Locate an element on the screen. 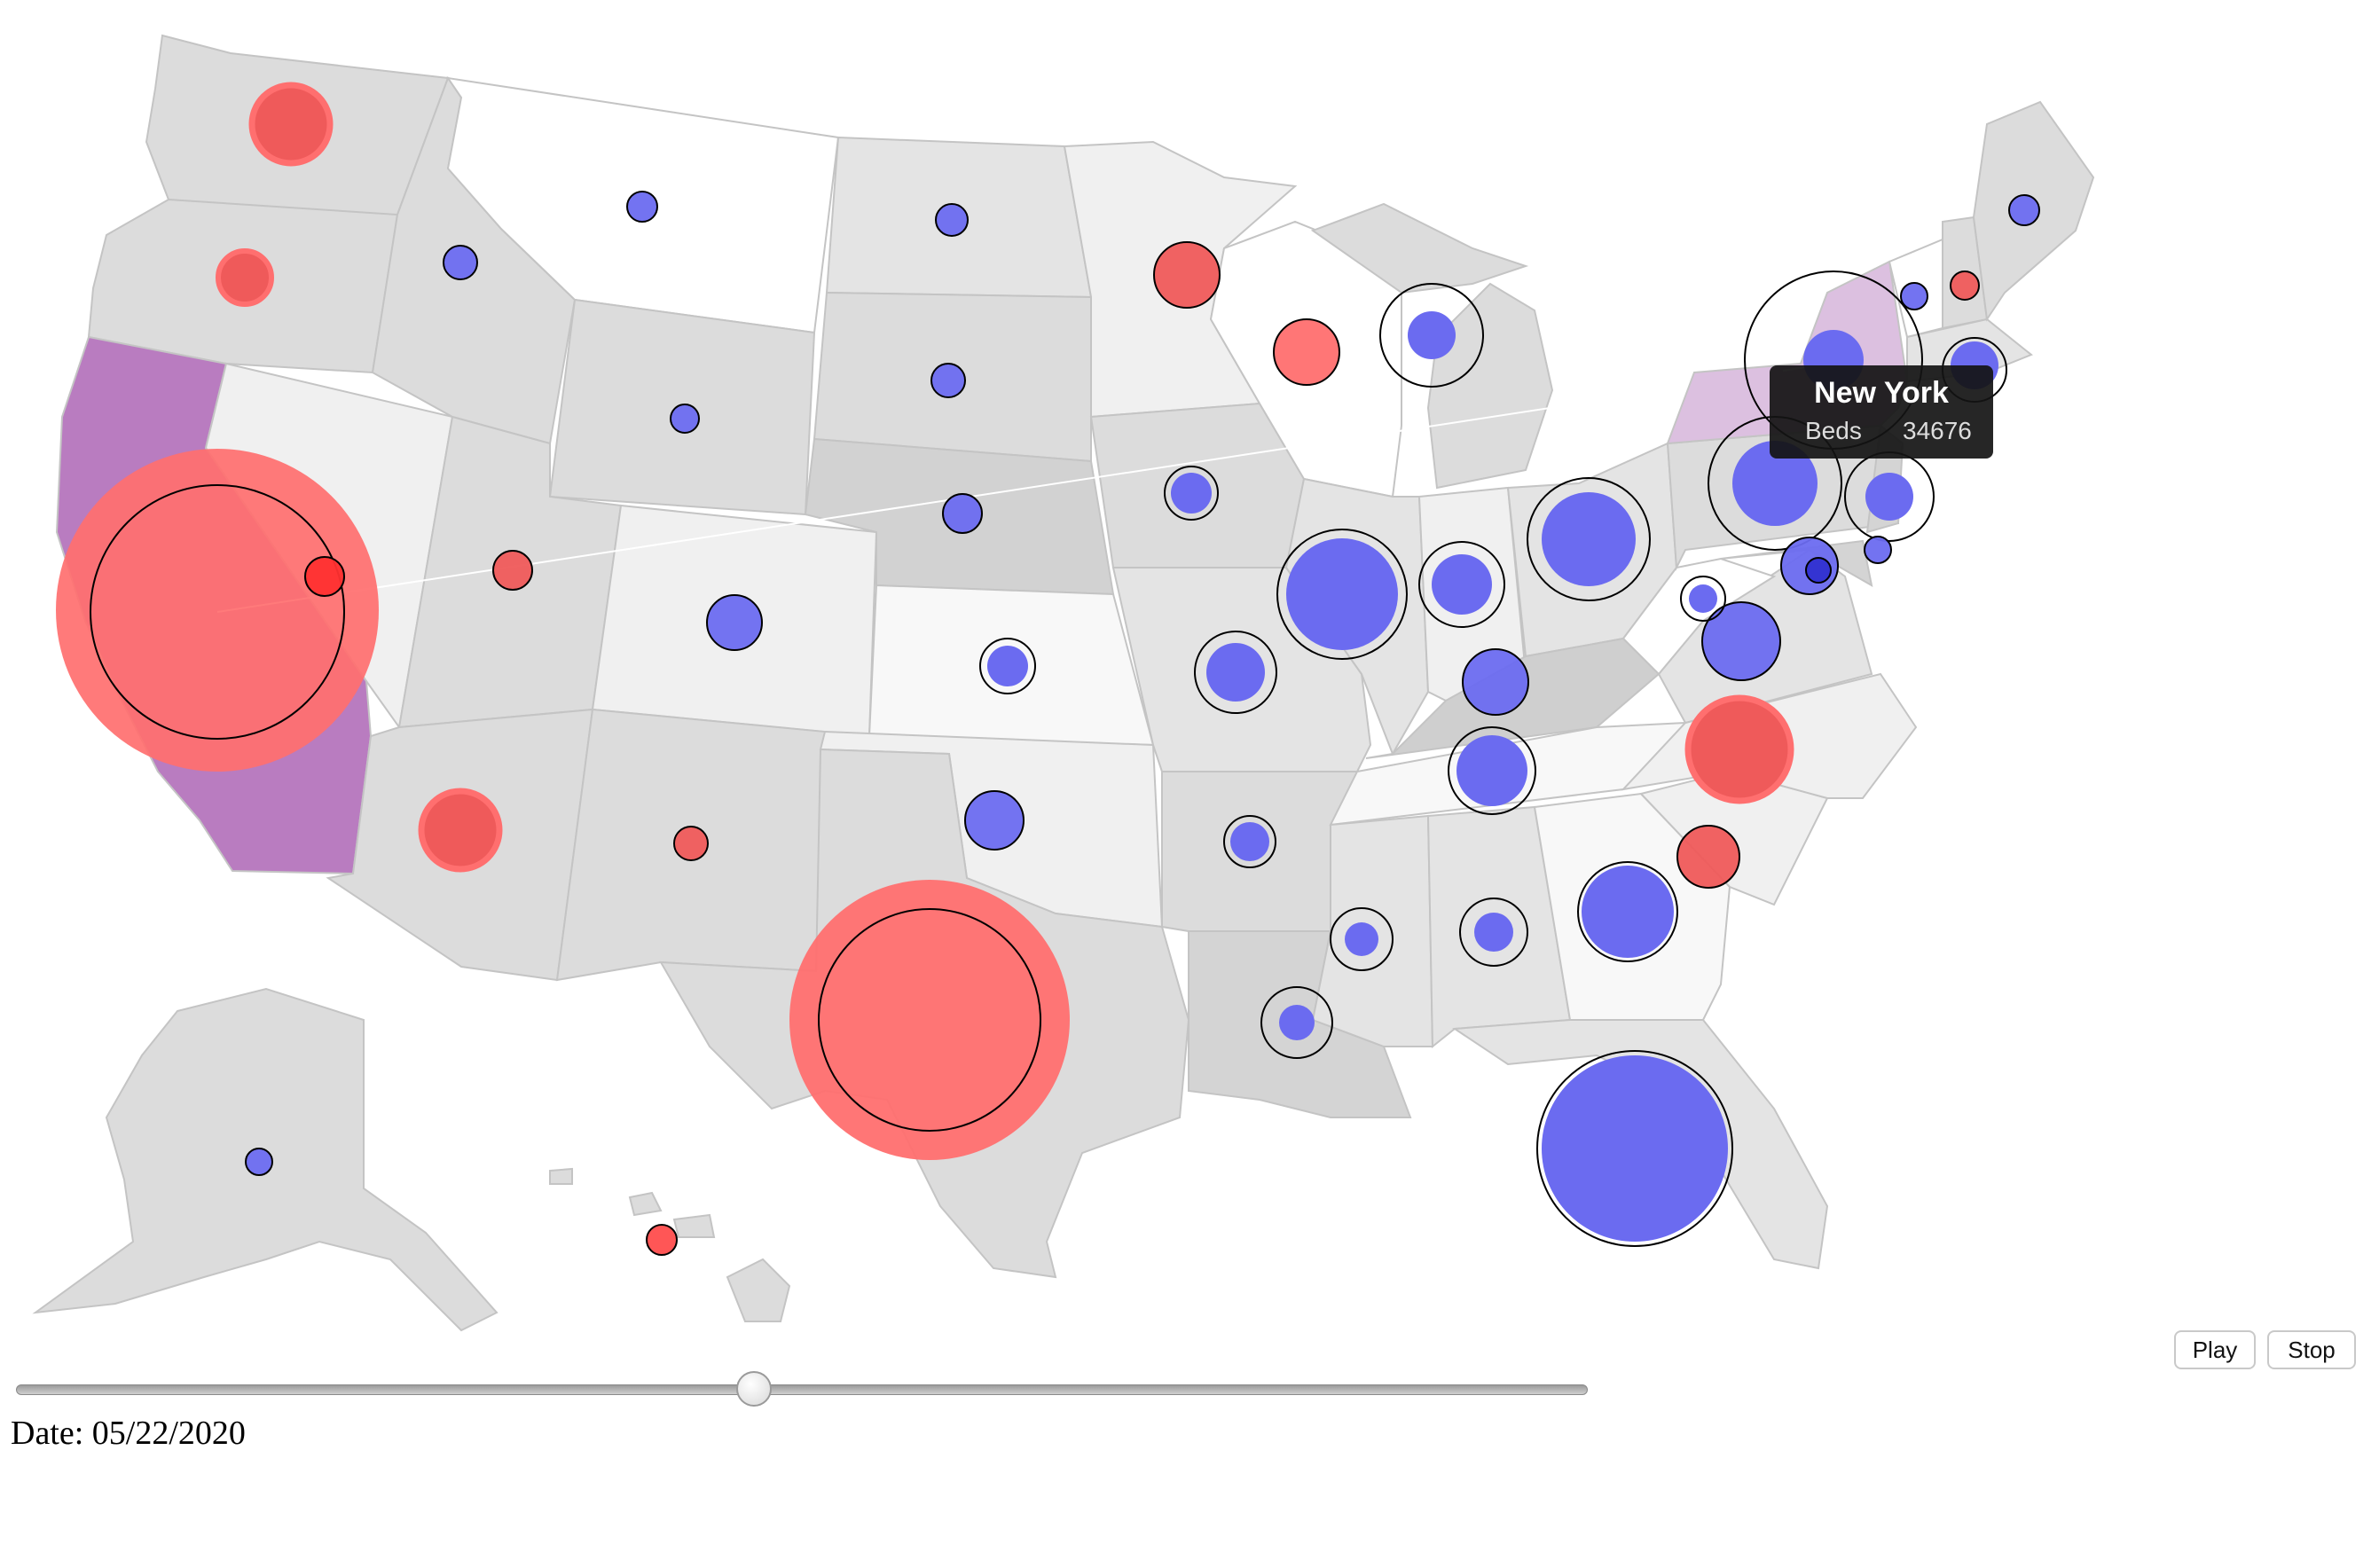 The width and height of the screenshot is (2379, 1568). guide-line is located at coordinates (898, 508).